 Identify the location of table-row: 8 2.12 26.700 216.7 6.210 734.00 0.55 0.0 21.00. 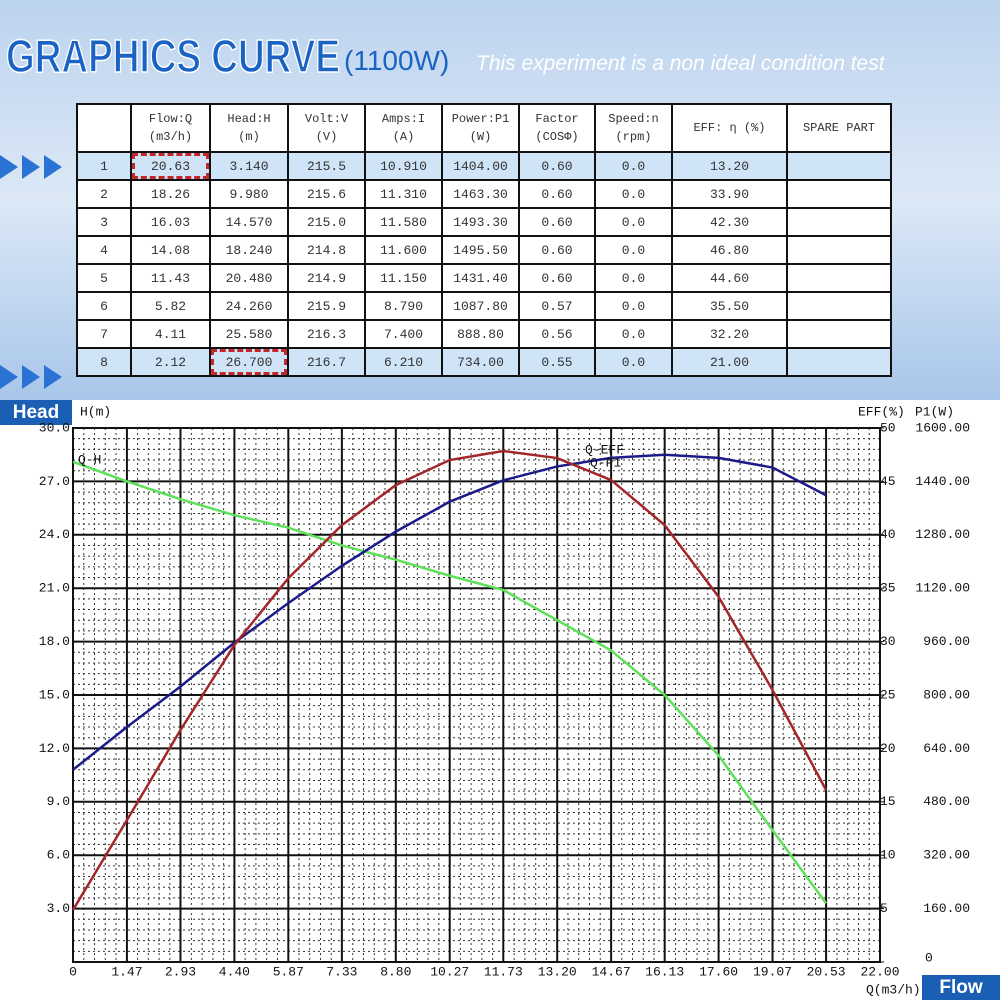
(484, 362).